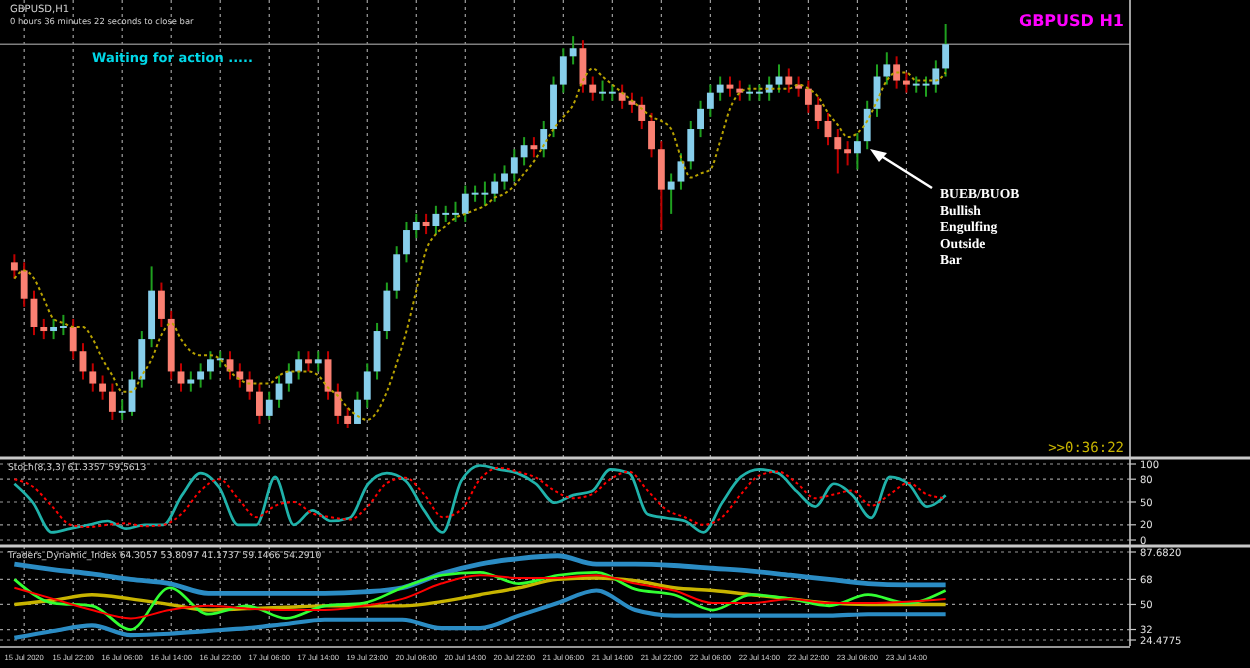  What do you see at coordinates (1072, 21) in the screenshot?
I see `text: GBPUSD H1` at bounding box center [1072, 21].